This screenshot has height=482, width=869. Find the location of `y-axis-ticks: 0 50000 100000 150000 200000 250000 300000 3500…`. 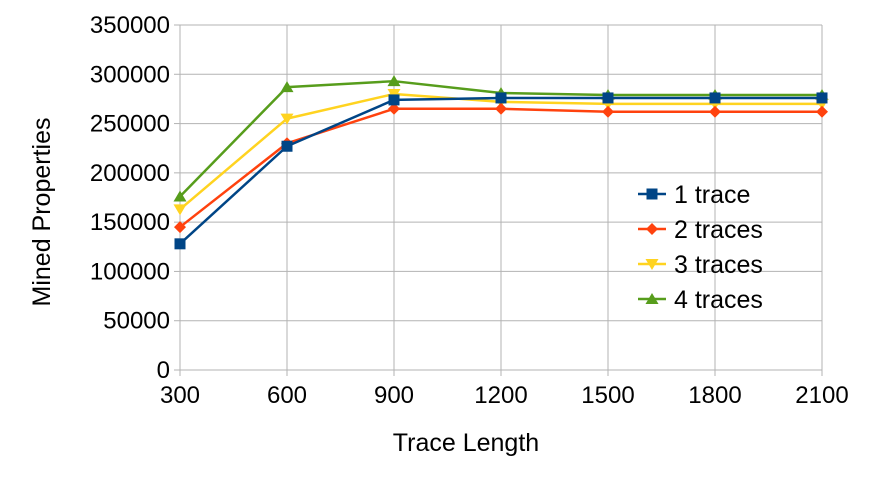

y-axis-ticks: 0 50000 100000 150000 200000 250000 300000 3500… is located at coordinates (130, 198).